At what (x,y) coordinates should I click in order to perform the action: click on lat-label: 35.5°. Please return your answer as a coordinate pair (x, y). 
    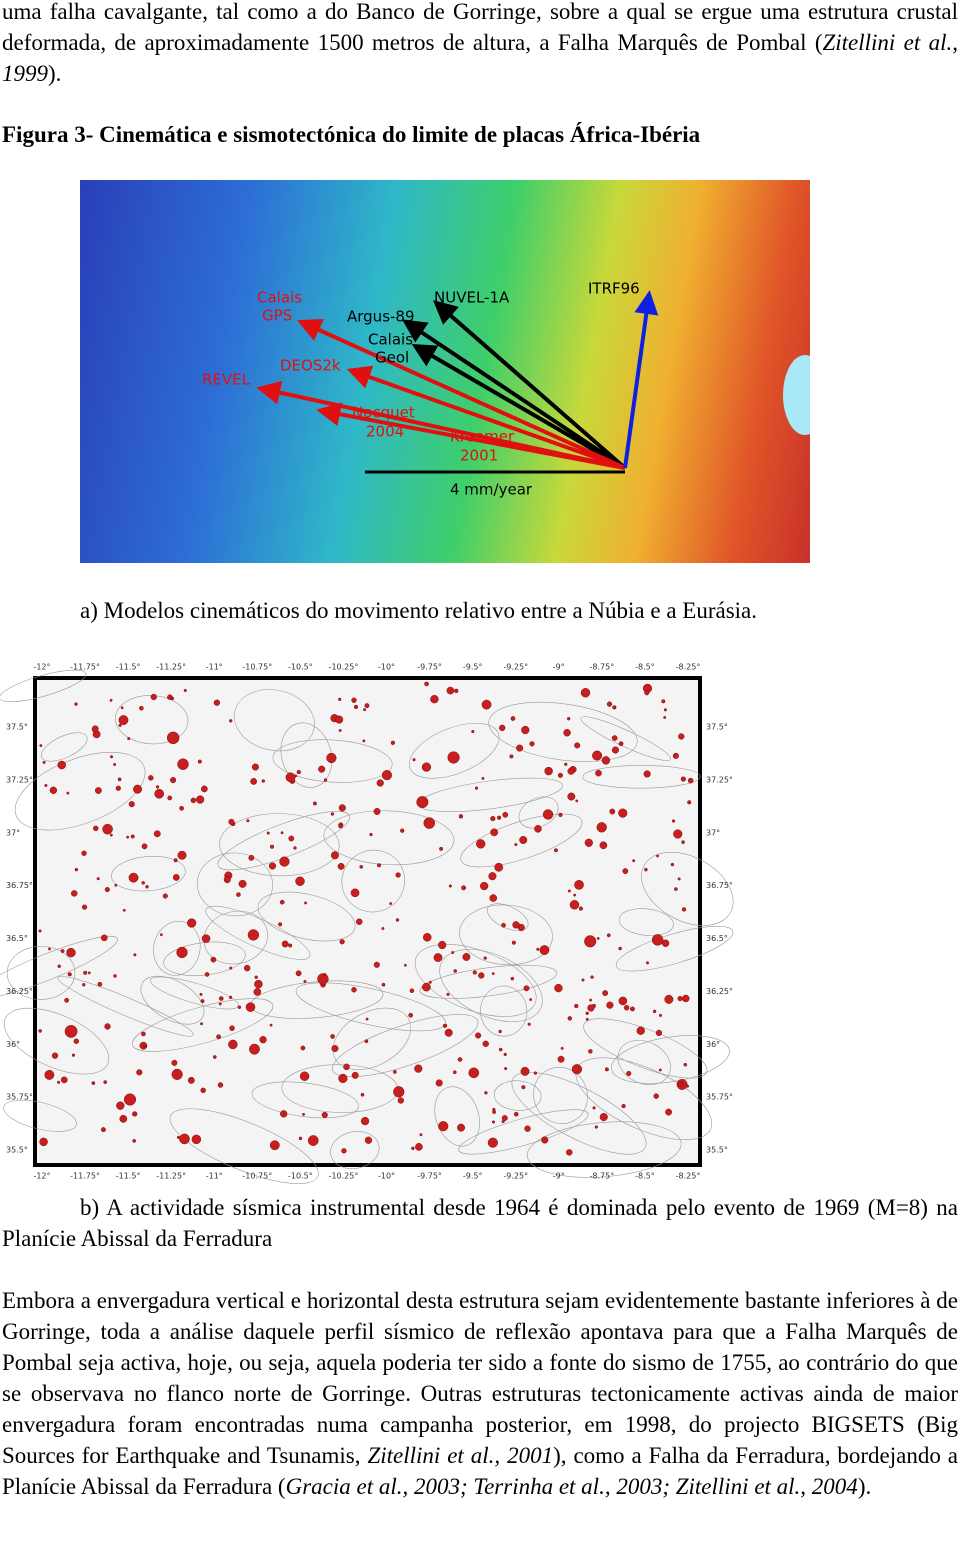
    Looking at the image, I should click on (17, 1150).